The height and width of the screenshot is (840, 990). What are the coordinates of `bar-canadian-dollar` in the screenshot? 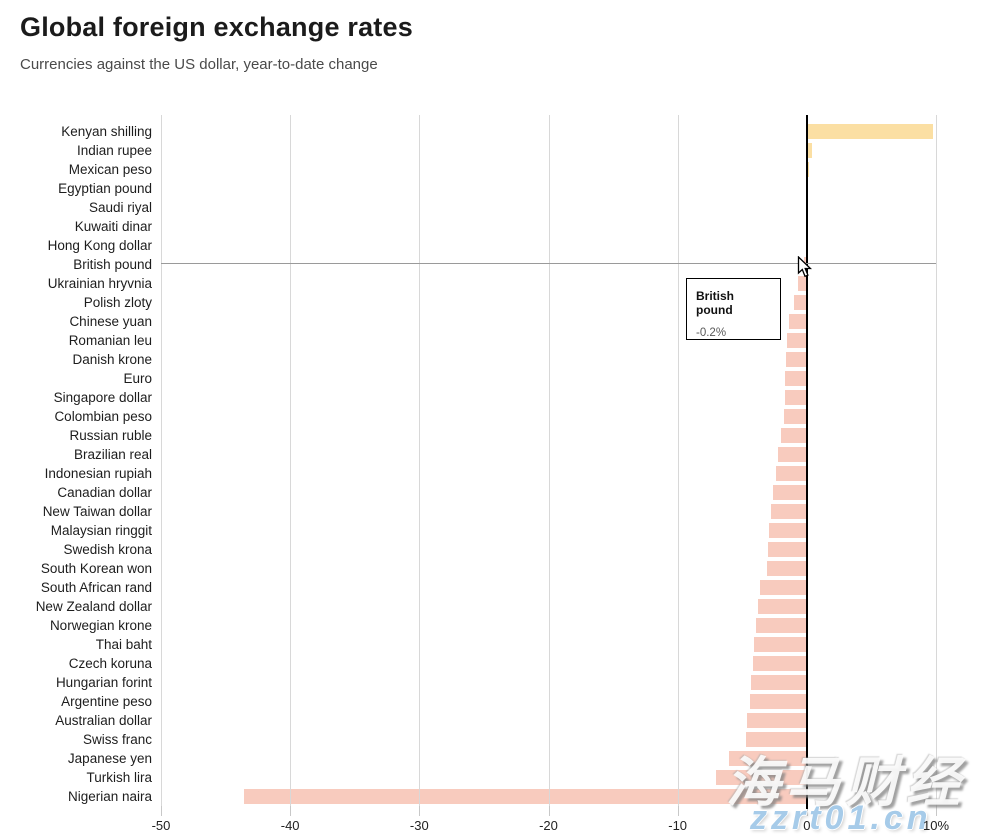 It's located at (790, 492).